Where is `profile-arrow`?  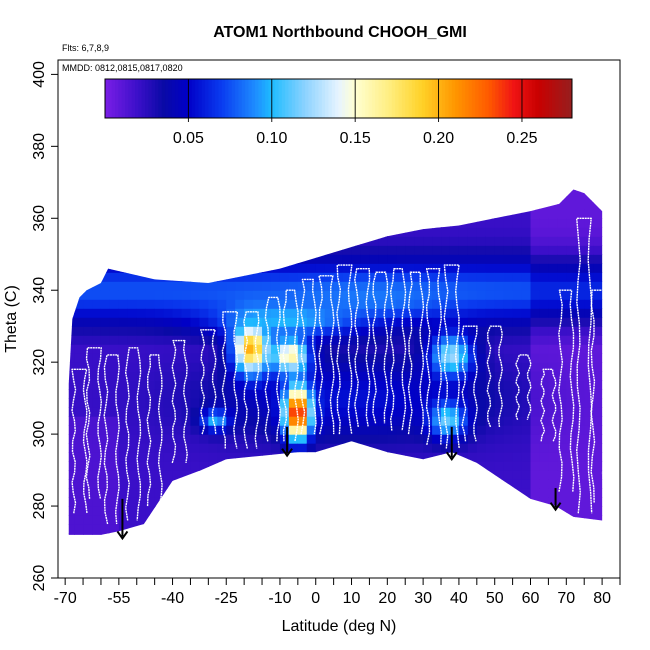
profile-arrow is located at coordinates (122, 519).